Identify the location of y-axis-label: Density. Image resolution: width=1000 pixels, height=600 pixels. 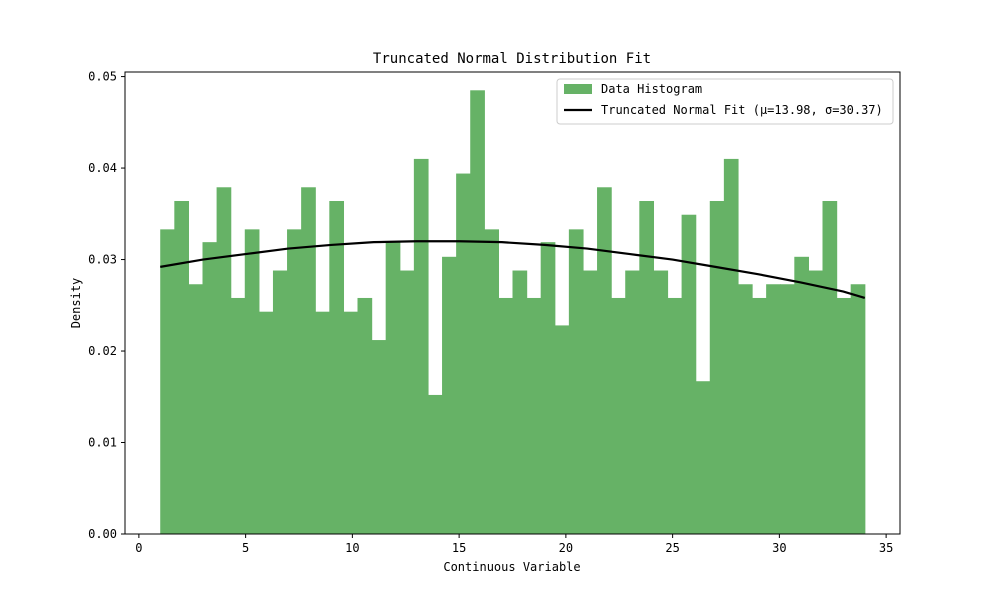
(76, 303).